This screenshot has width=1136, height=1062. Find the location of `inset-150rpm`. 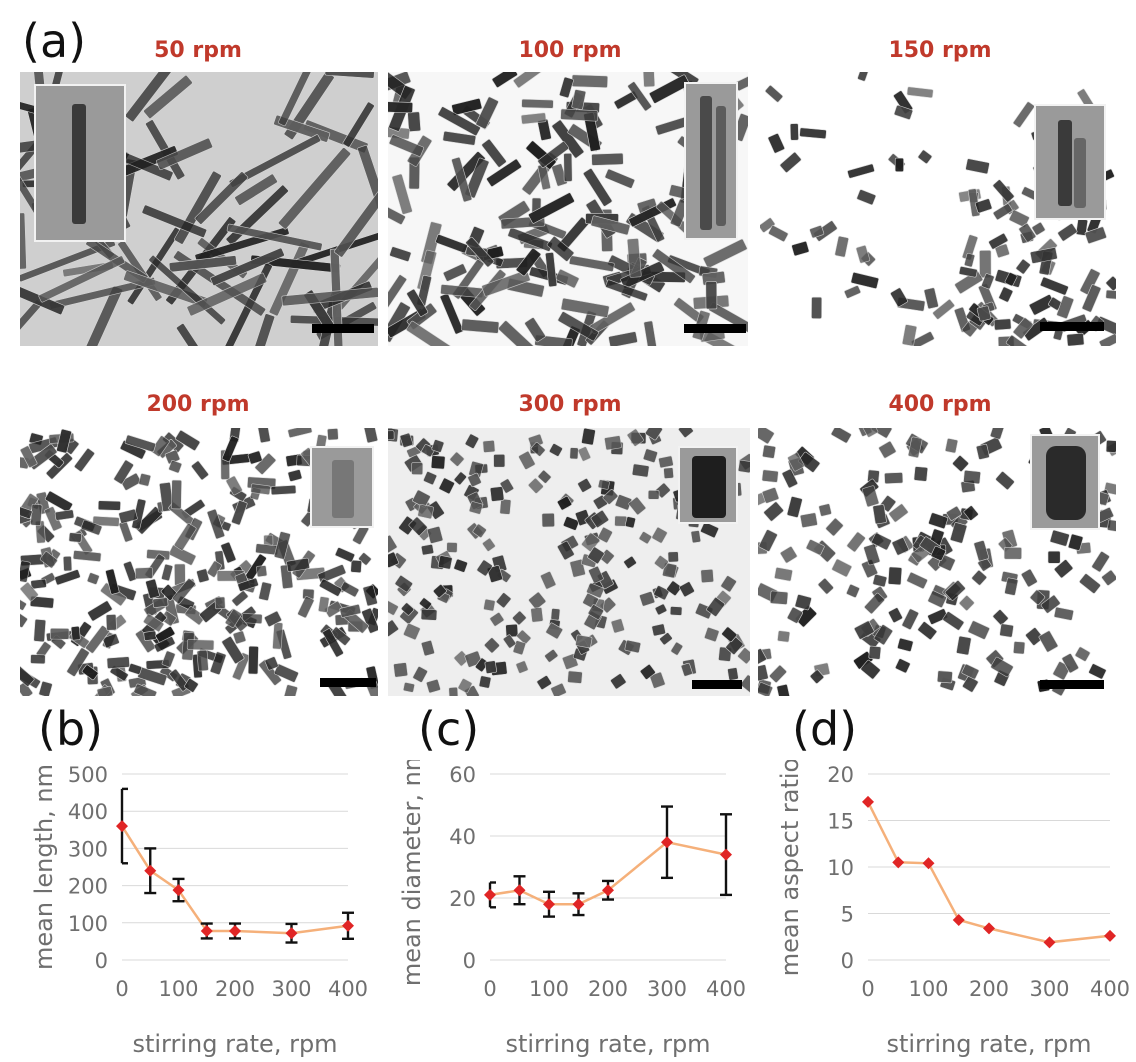

inset-150rpm is located at coordinates (1070, 162).